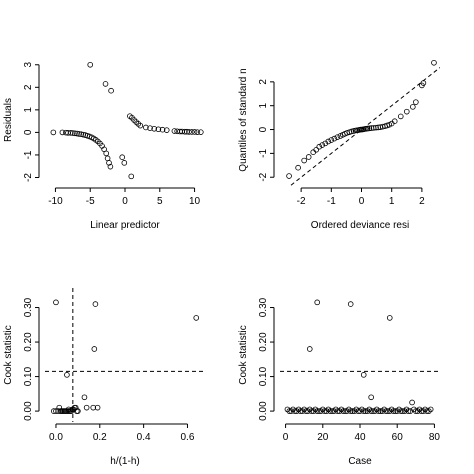 This screenshot has width=474, height=474. I want to click on x-tick-label: -10, so click(55, 201).